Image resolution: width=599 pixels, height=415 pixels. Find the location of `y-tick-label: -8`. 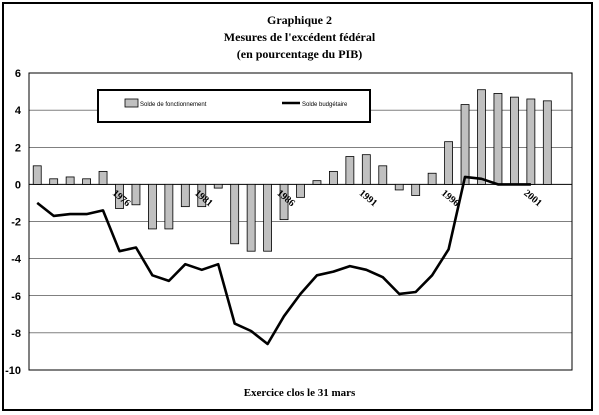

y-tick-label: -8 is located at coordinates (16, 334).